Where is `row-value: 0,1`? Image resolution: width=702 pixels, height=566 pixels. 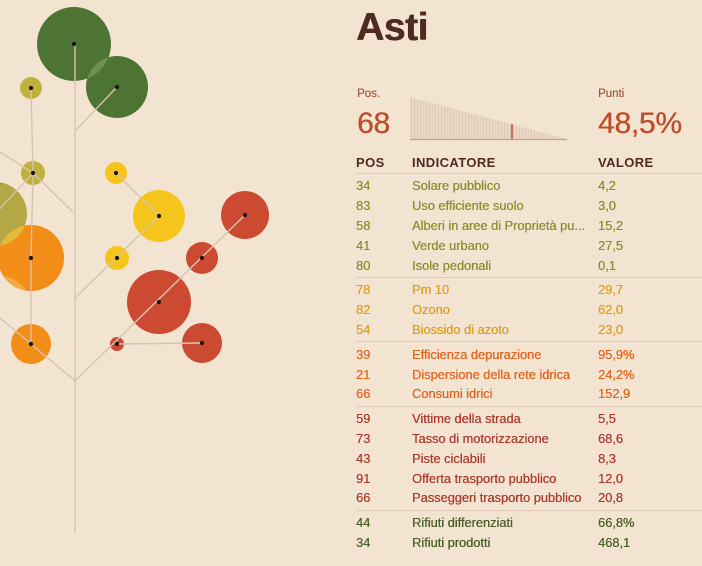
row-value: 0,1 is located at coordinates (607, 265).